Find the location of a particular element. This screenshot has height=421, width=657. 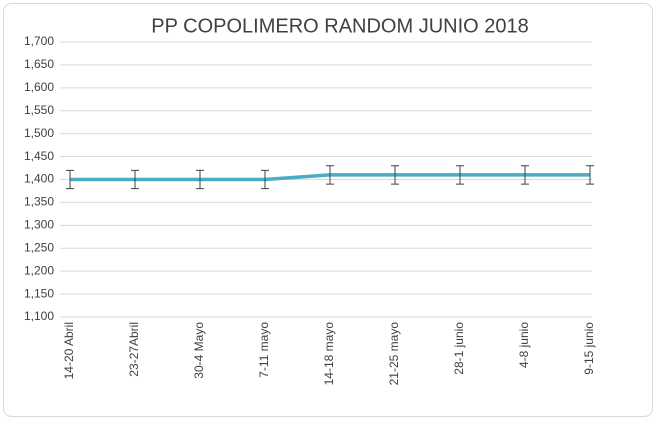

chart-title: PP COPOLIMERO RANDOM JUNIO 2018 is located at coordinates (340, 26).